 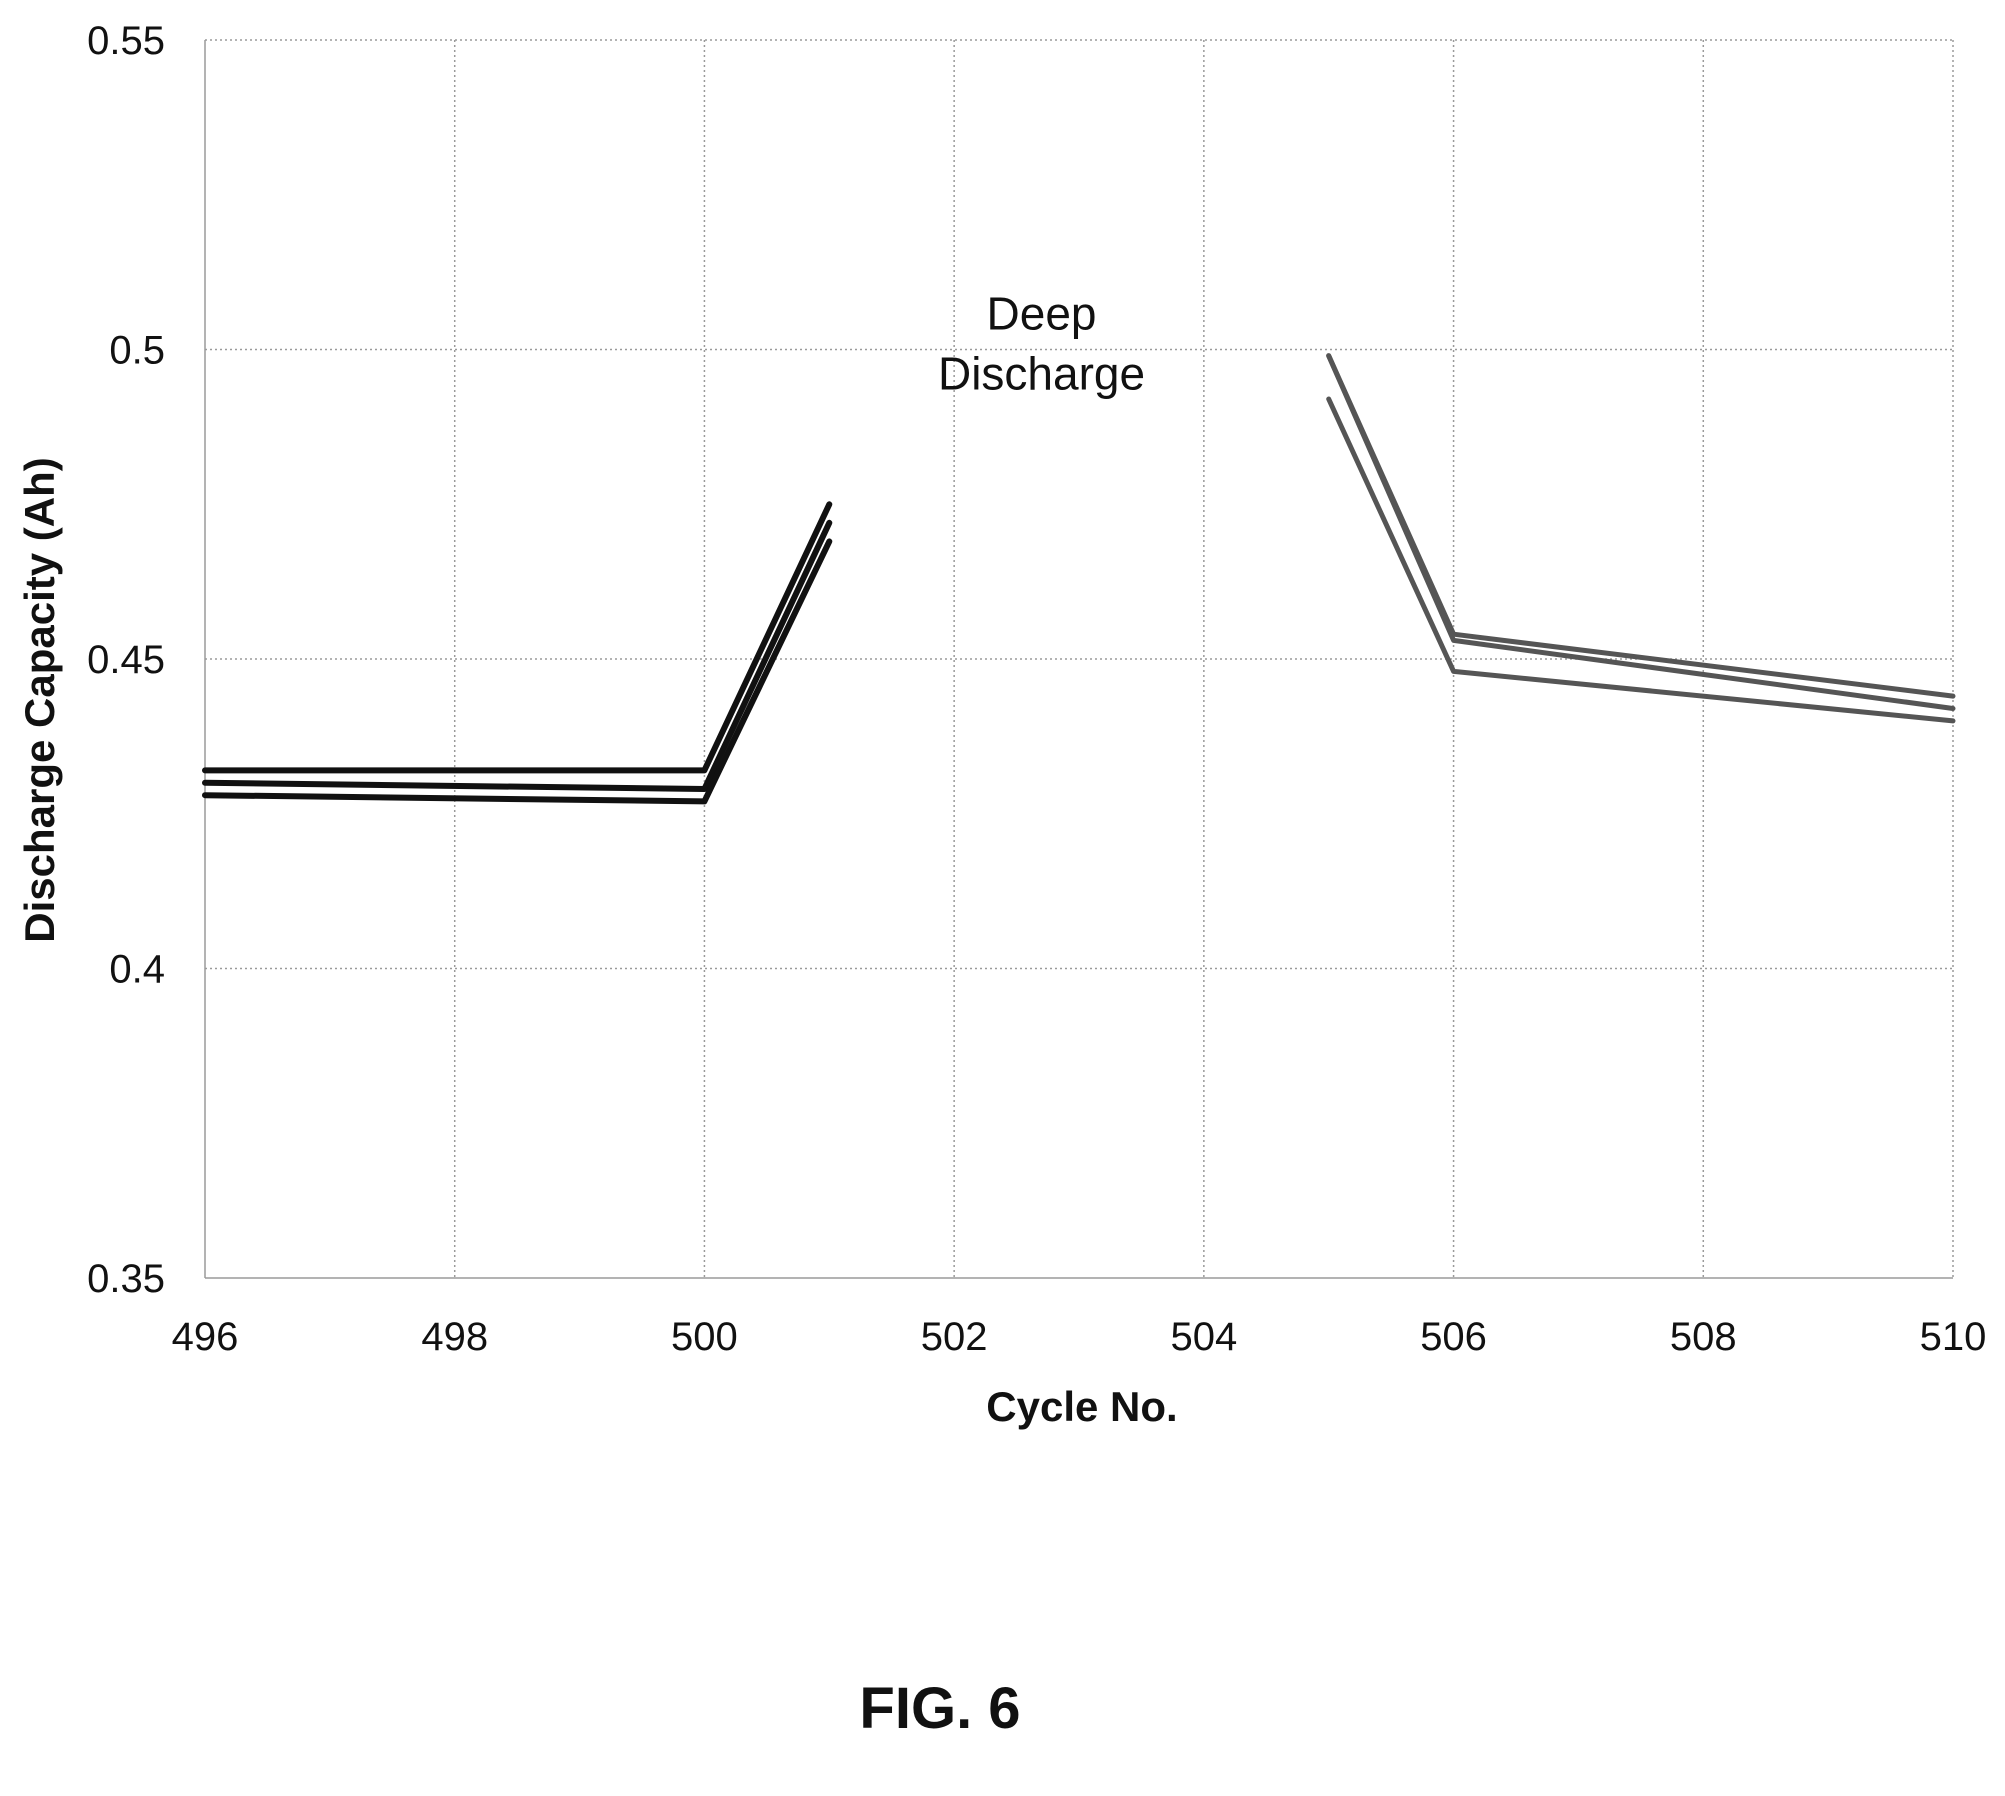 I want to click on x-tick-label: 510, so click(x=1953, y=1337).